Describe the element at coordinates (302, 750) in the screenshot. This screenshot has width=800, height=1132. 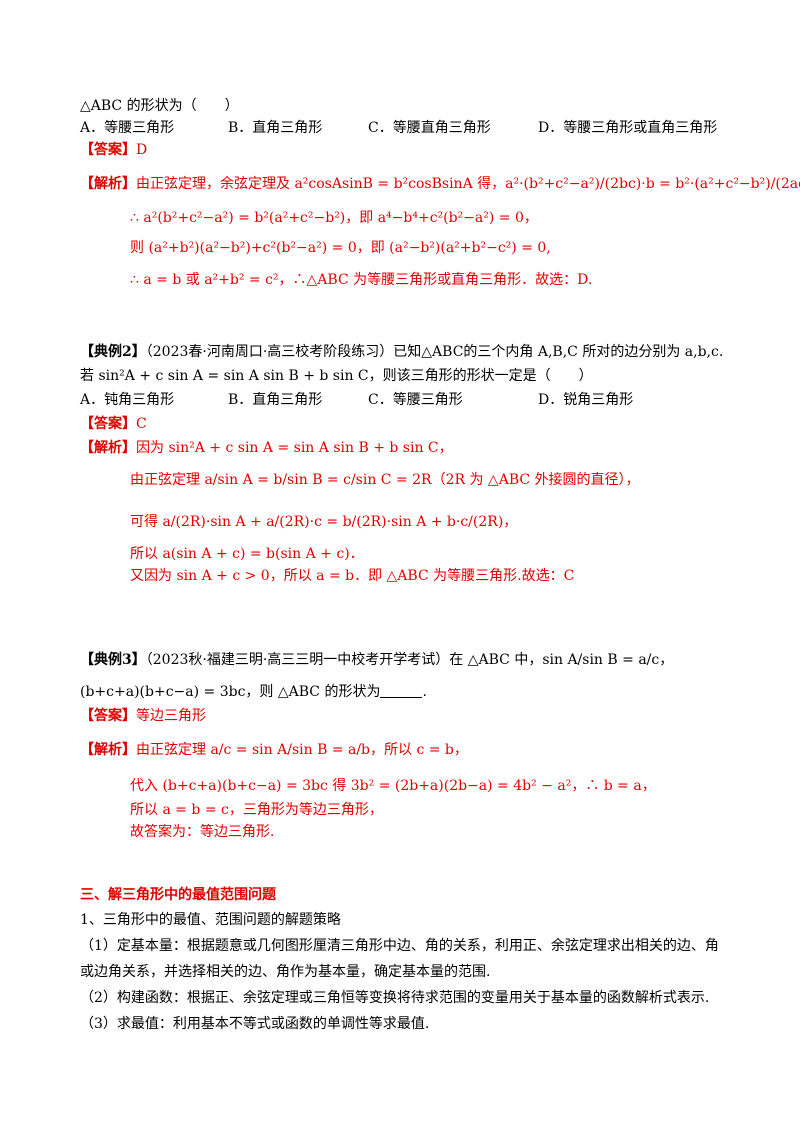
I see `analysis-text: 由正弦定理 a/c = sin A/sin B = a/b，所以 c = b，` at that location.